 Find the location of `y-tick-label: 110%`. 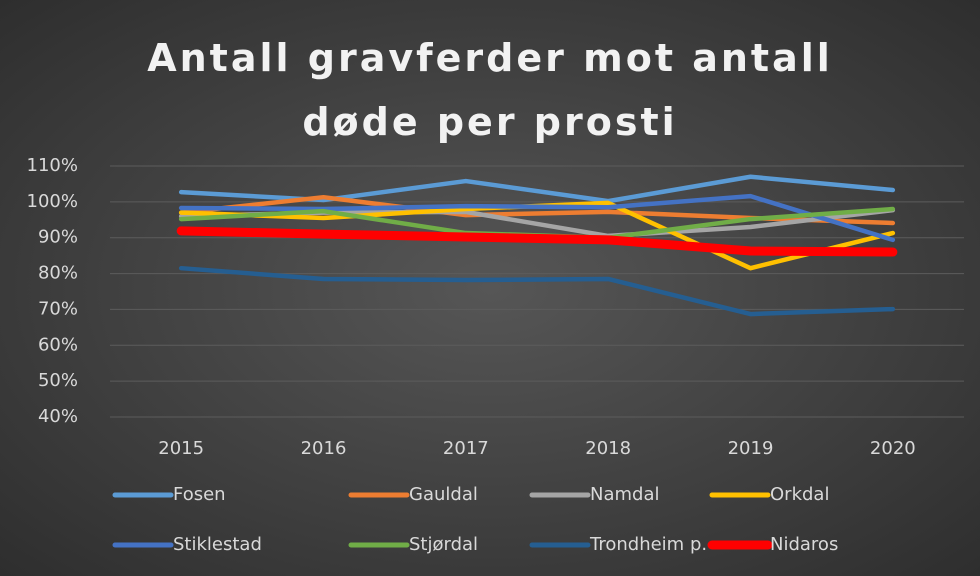

y-tick-label: 110% is located at coordinates (52, 165).